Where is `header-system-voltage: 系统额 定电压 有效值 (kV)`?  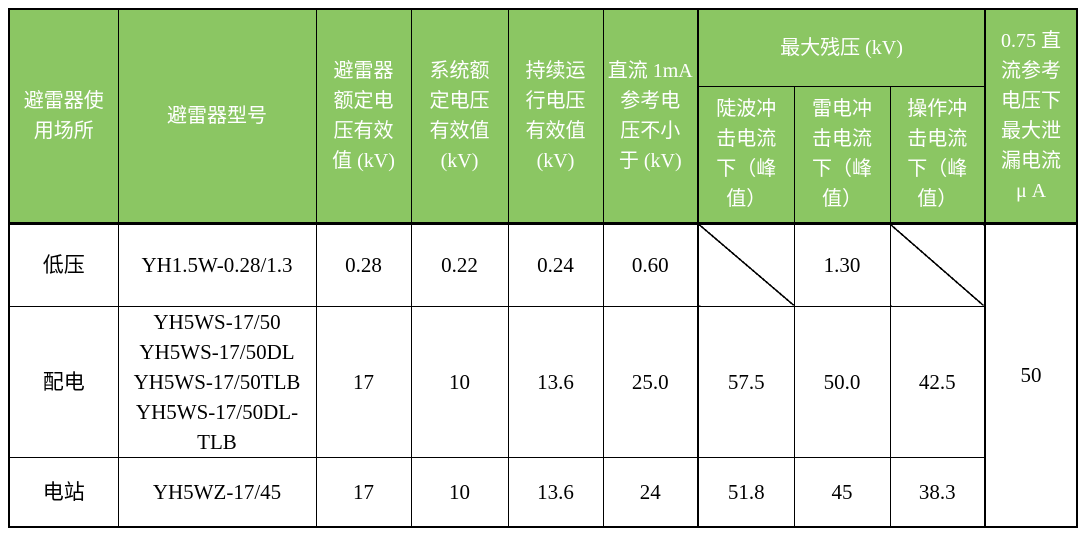
header-system-voltage: 系统额 定电压 有效值 (kV) is located at coordinates (459, 116).